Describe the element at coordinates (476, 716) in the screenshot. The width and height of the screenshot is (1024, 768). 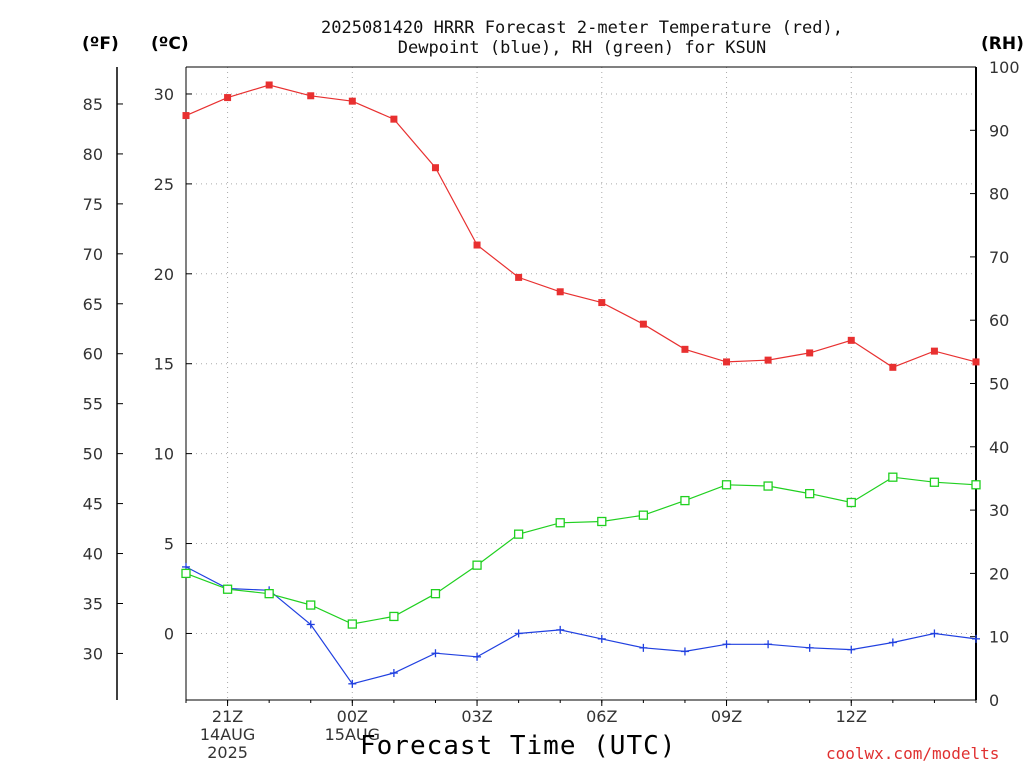
I see `x-tick-label: 03Z` at that location.